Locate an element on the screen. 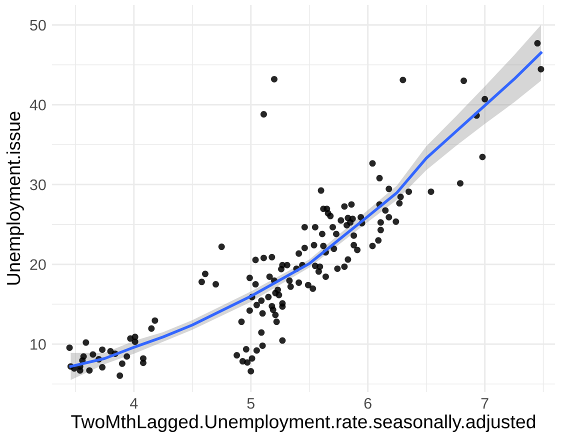  y-tick-label: 40 is located at coordinates (38, 105).